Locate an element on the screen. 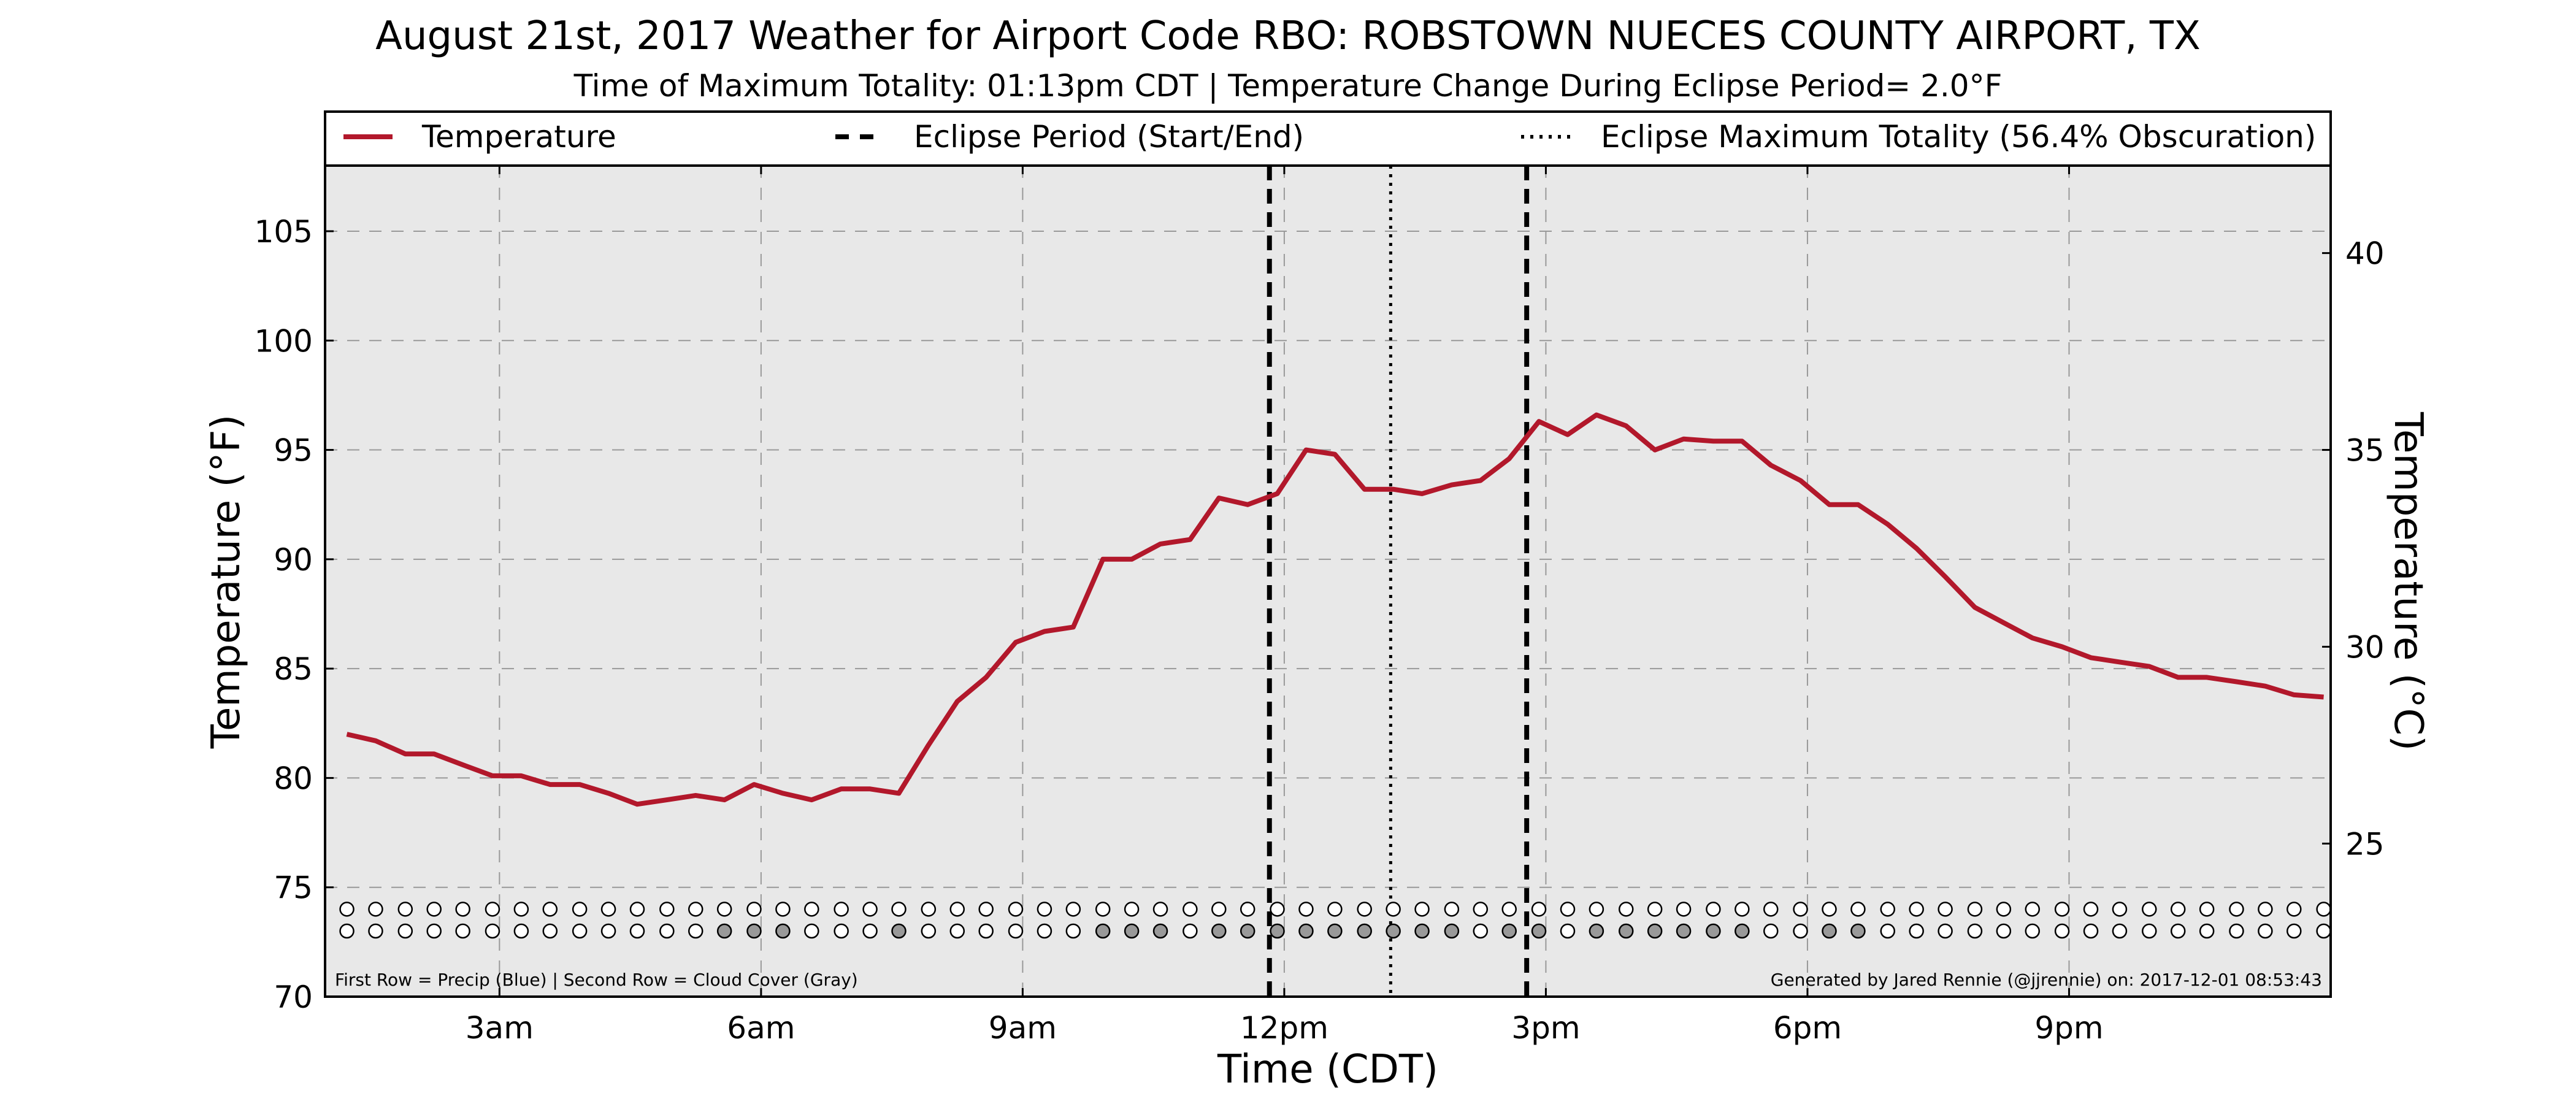 This screenshot has width=2576, height=1104. y-tick-label: 90 is located at coordinates (293, 560).